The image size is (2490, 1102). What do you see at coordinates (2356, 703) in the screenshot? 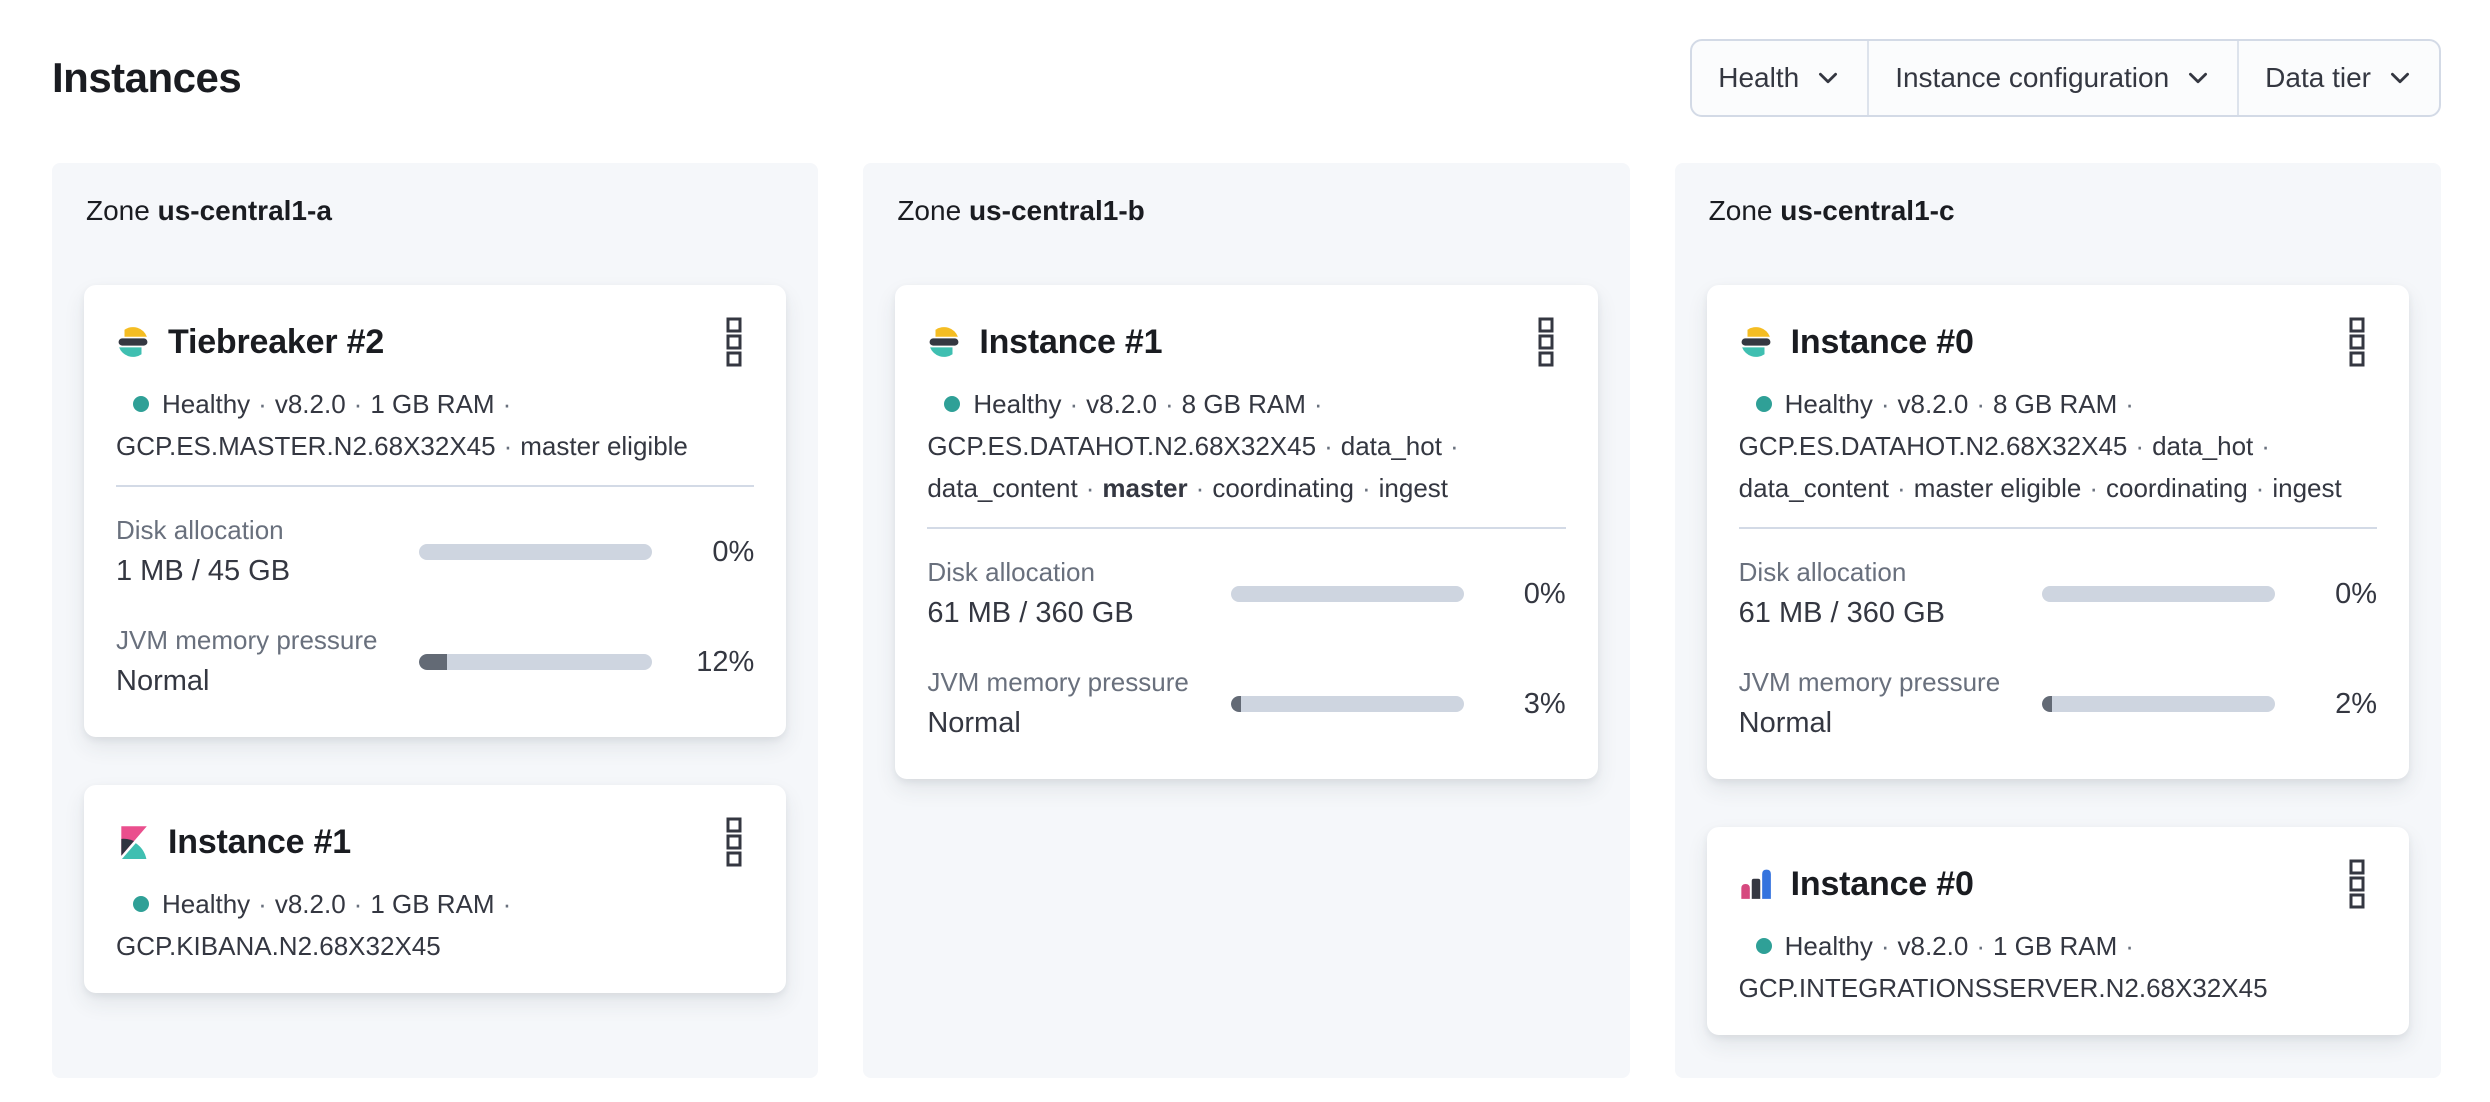
I see `jvm-memory-percent: 2%` at bounding box center [2356, 703].